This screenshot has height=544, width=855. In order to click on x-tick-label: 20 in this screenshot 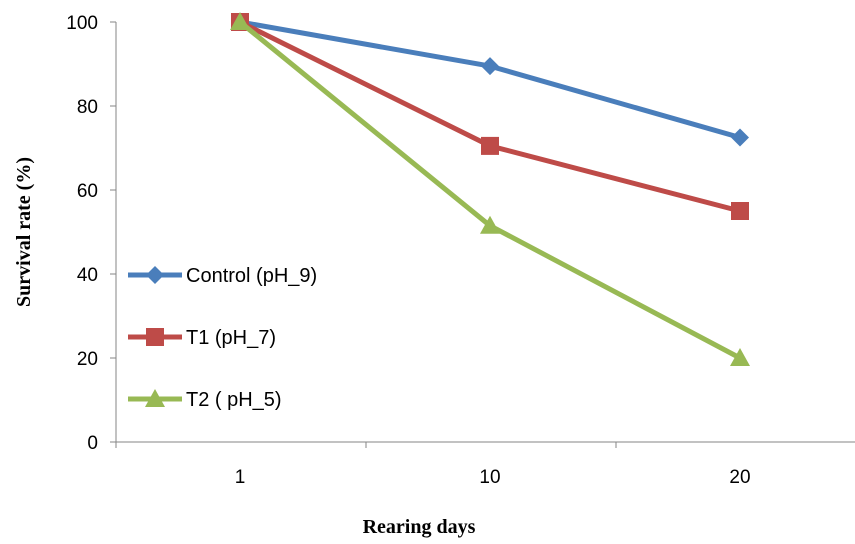, I will do `click(739, 477)`.